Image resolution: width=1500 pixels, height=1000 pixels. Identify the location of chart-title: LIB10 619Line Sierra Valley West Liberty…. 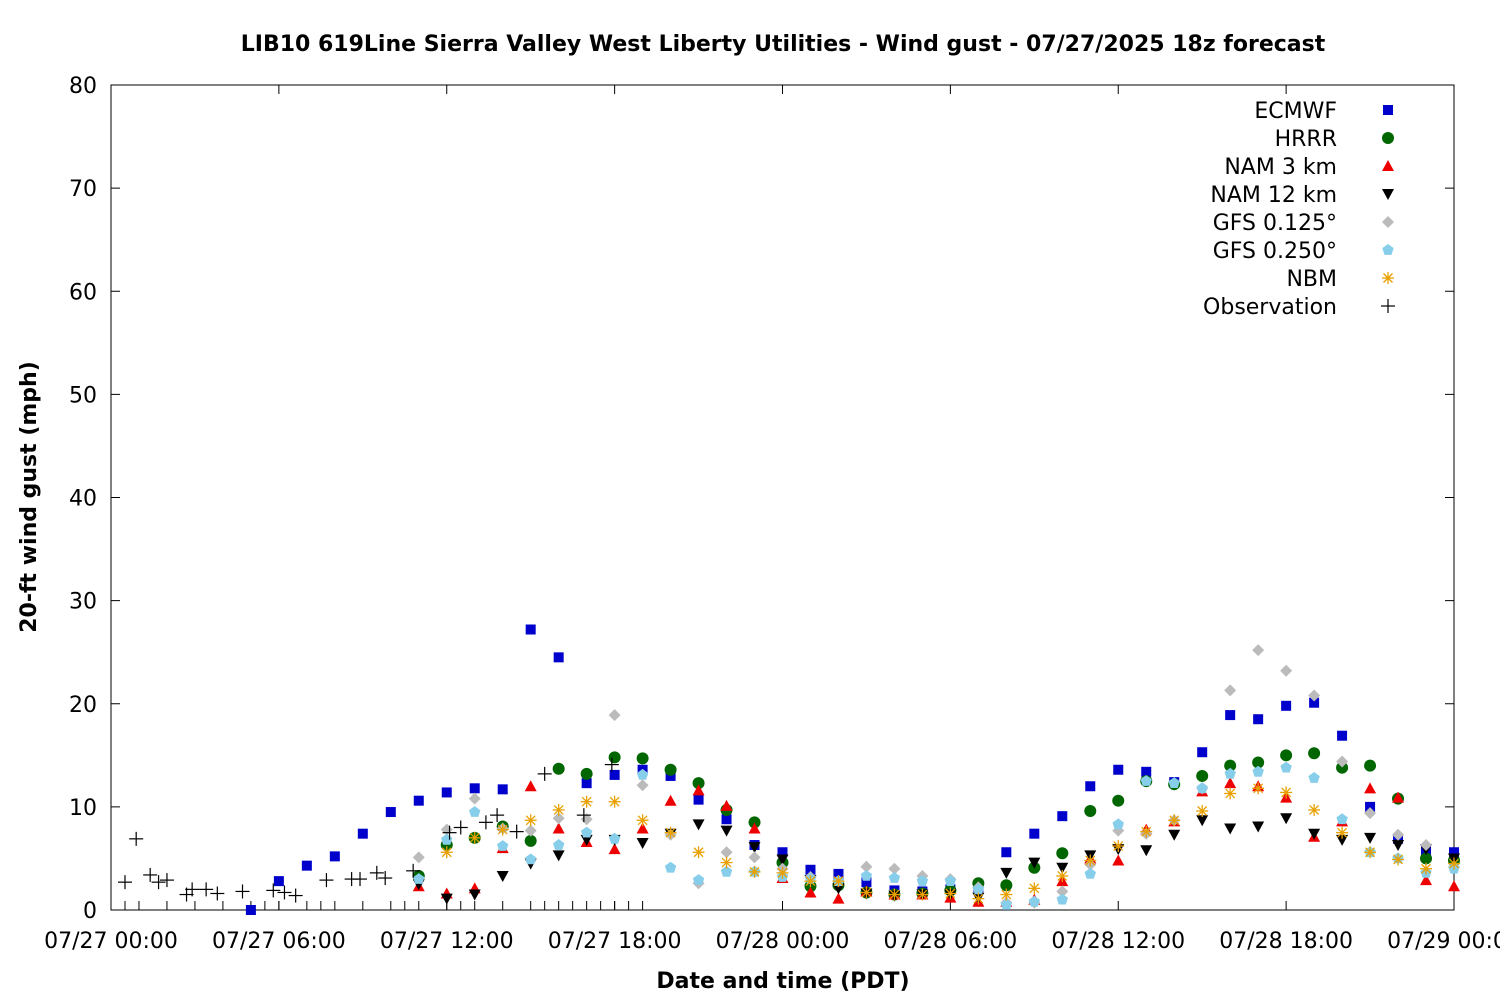
(783, 44).